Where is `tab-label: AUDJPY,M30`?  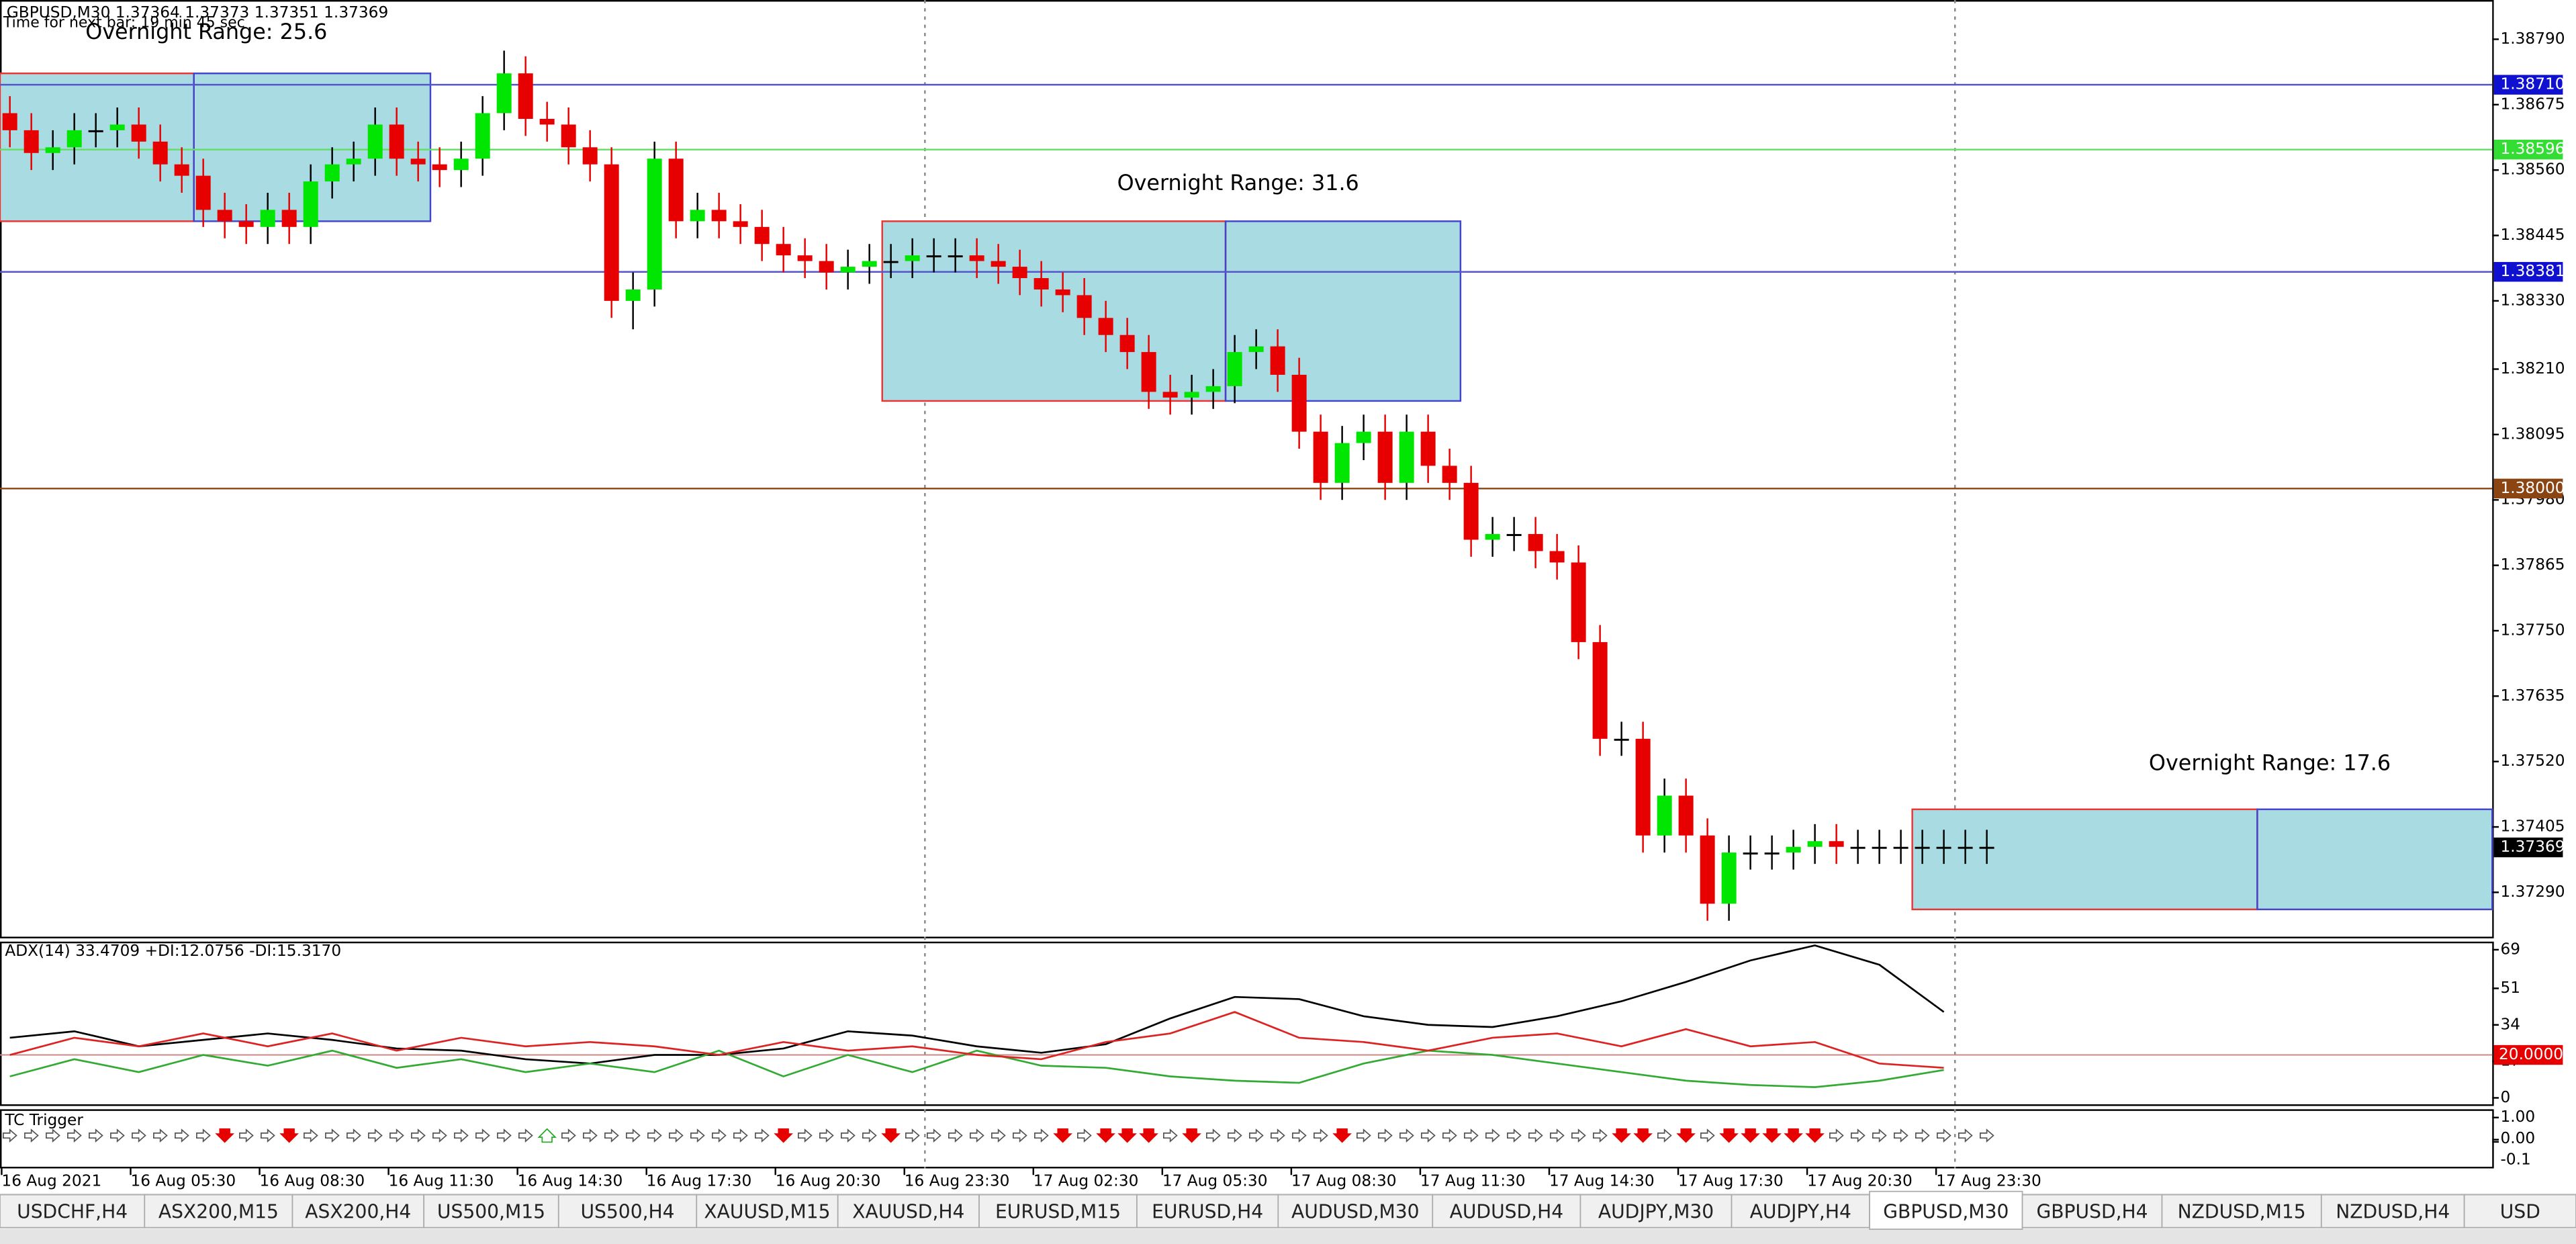 tab-label: AUDJPY,M30 is located at coordinates (1656, 1212).